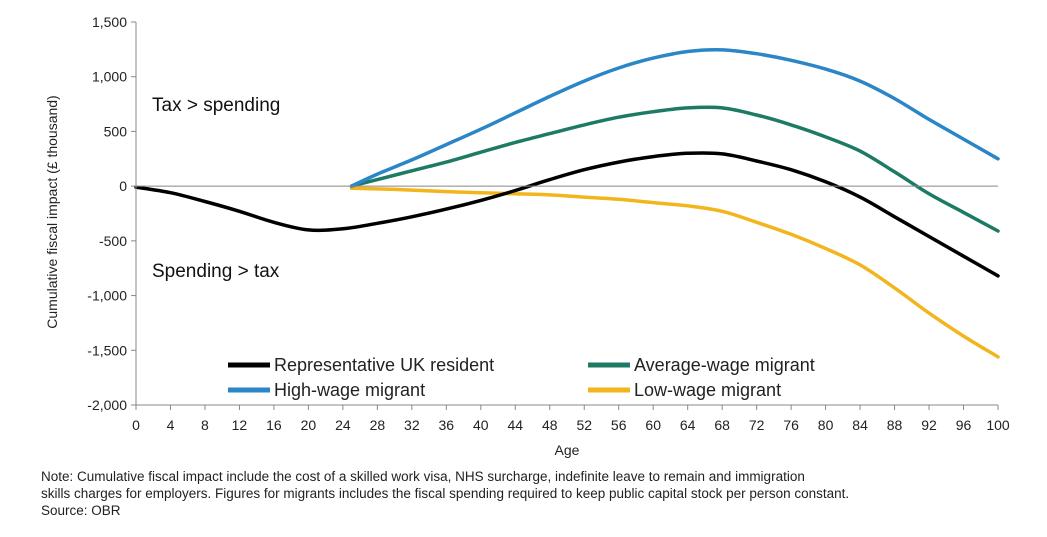  Describe the element at coordinates (343, 425) in the screenshot. I see `x-tick-label: 24` at that location.